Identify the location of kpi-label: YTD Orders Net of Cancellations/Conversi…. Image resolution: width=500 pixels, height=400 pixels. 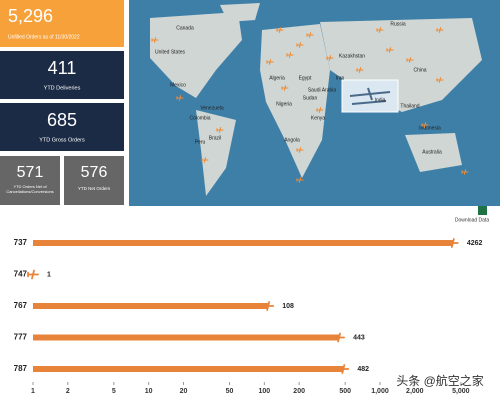
(30, 189).